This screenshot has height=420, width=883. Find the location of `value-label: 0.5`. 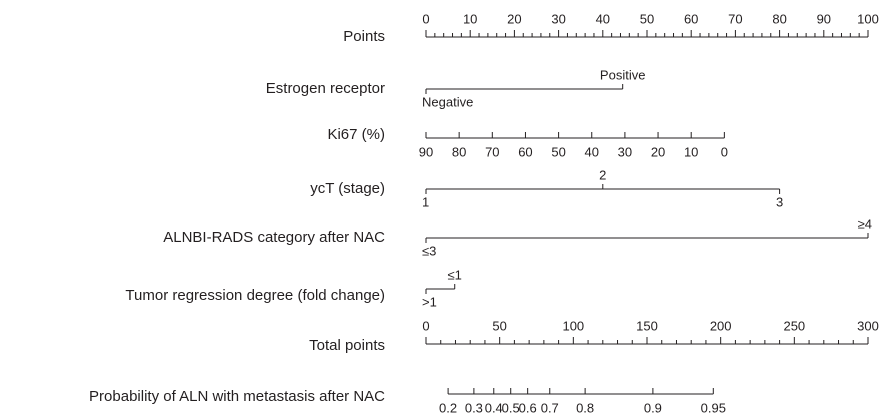

value-label: 0.5 is located at coordinates (511, 407).